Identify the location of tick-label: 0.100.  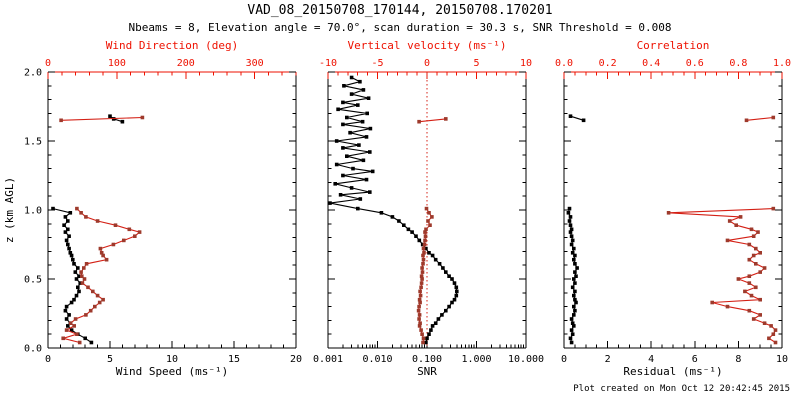
(427, 359).